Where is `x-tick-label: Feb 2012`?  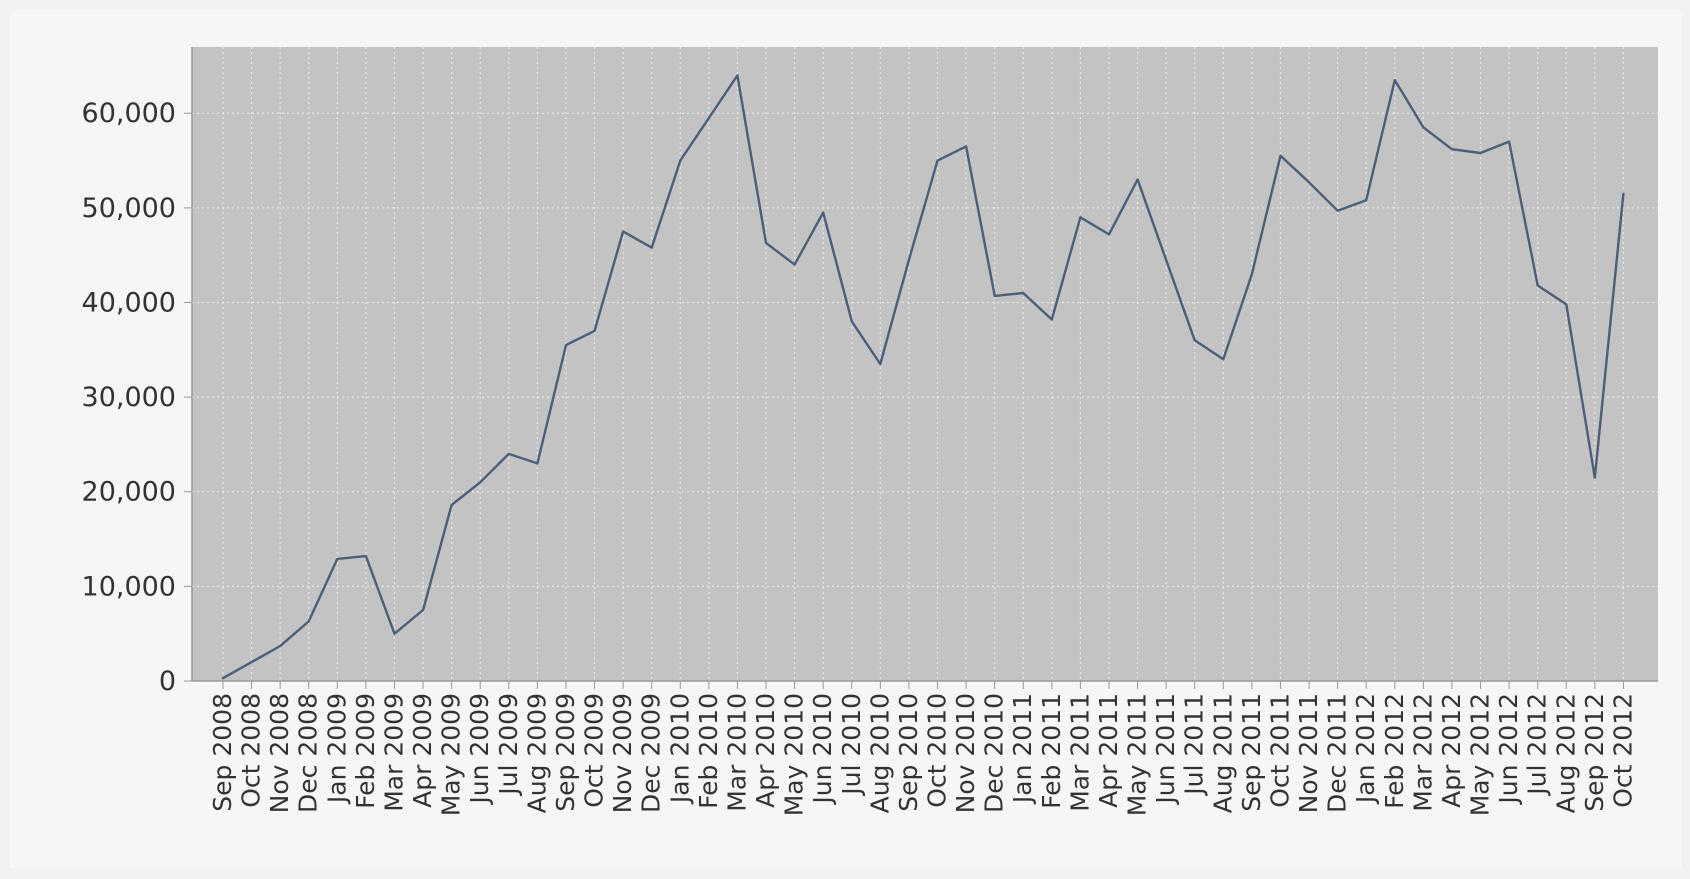 x-tick-label: Feb 2012 is located at coordinates (1394, 751).